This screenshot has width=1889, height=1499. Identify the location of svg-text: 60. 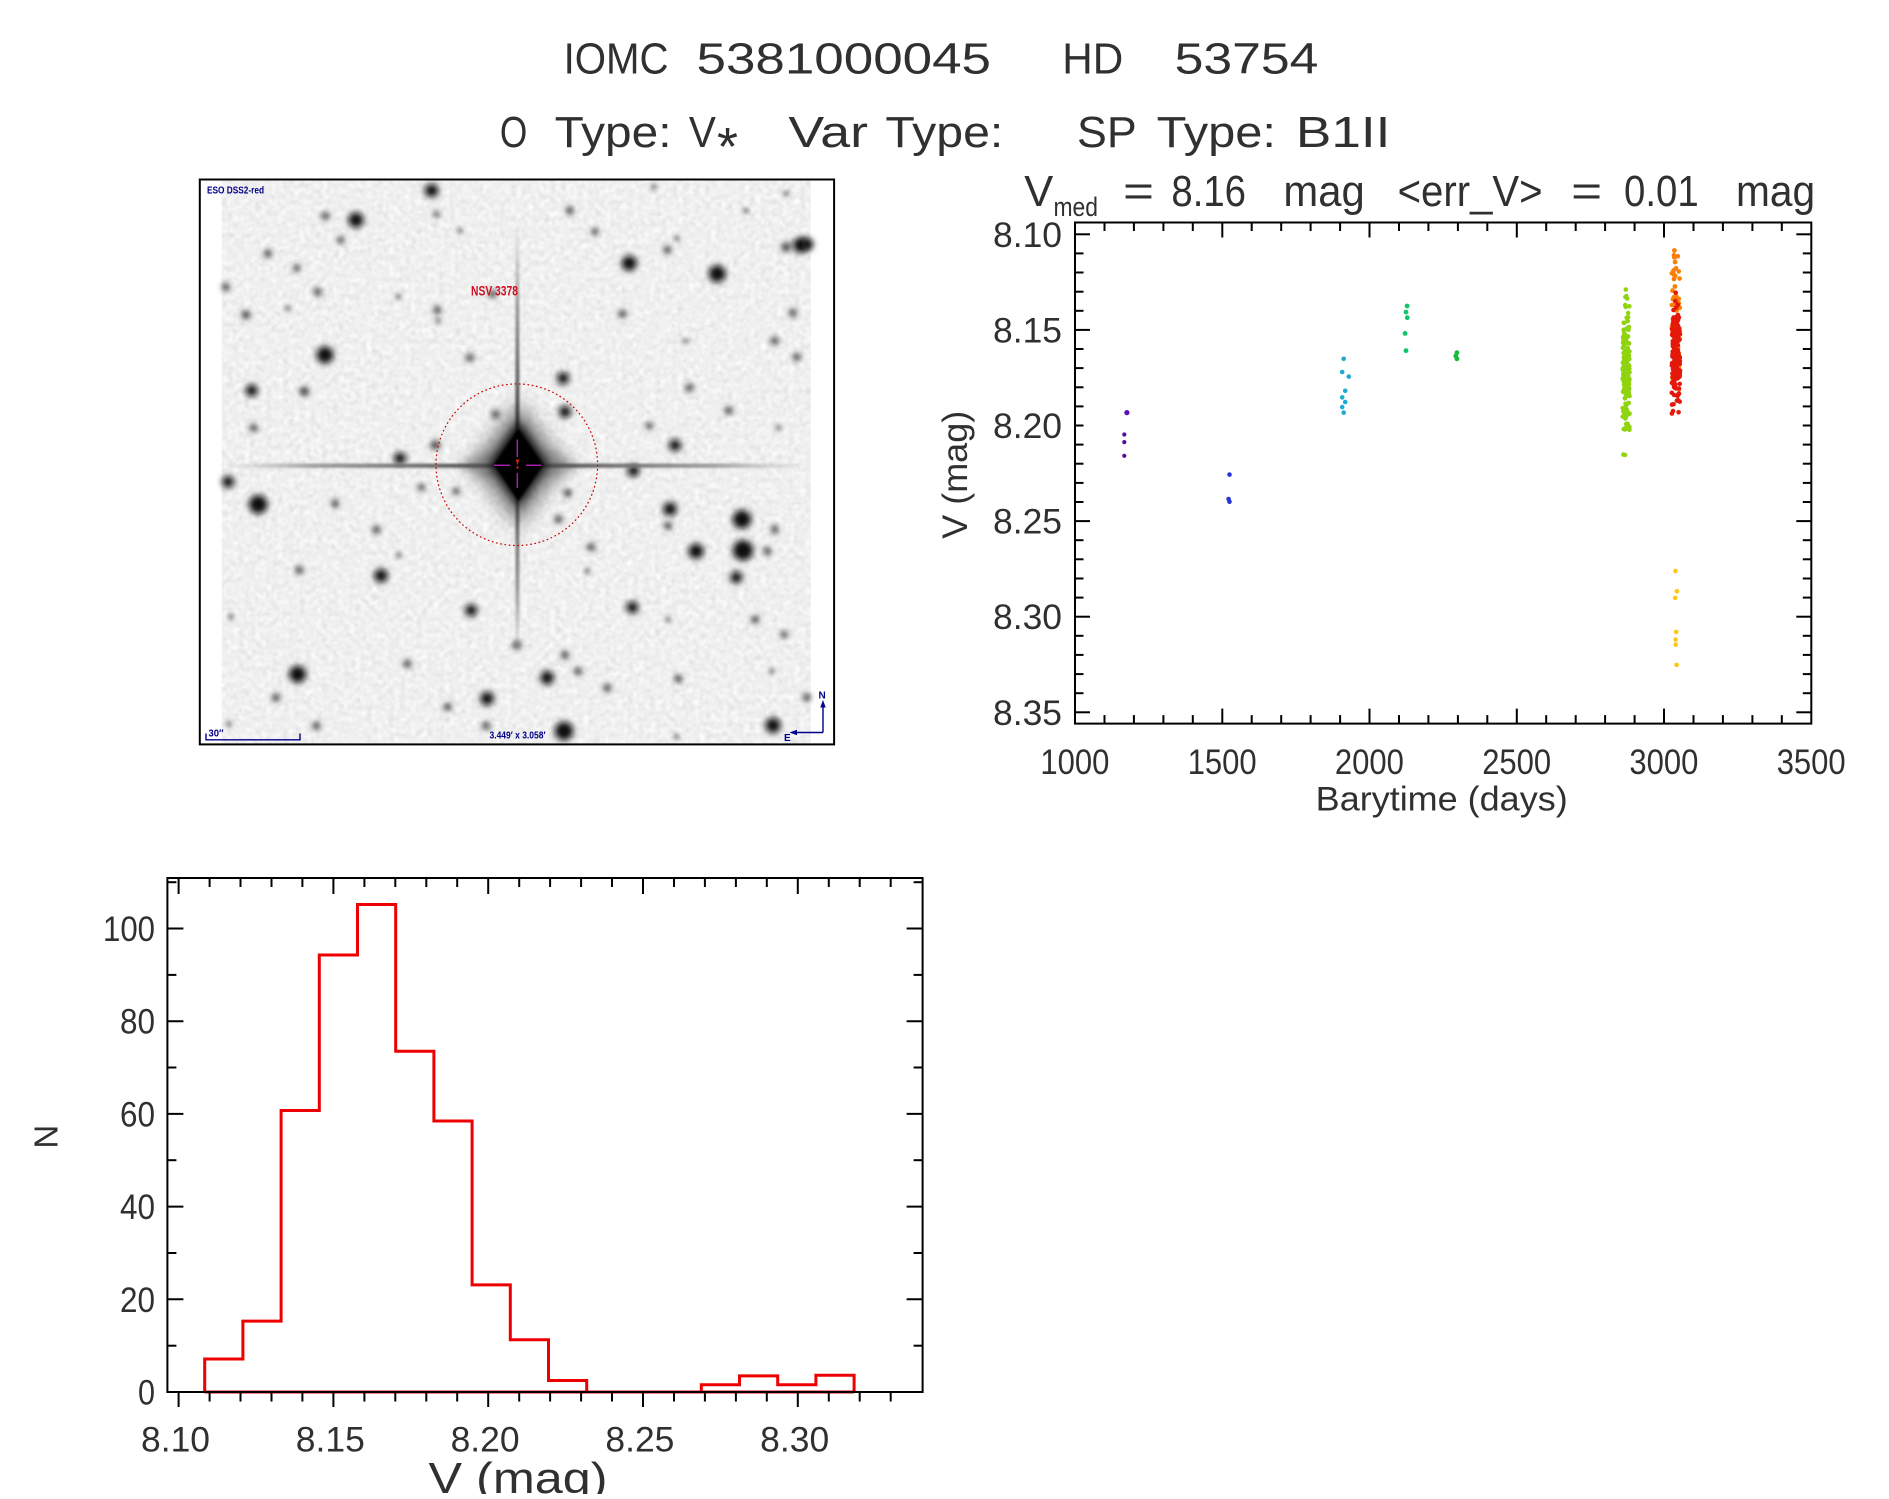
(137, 1114).